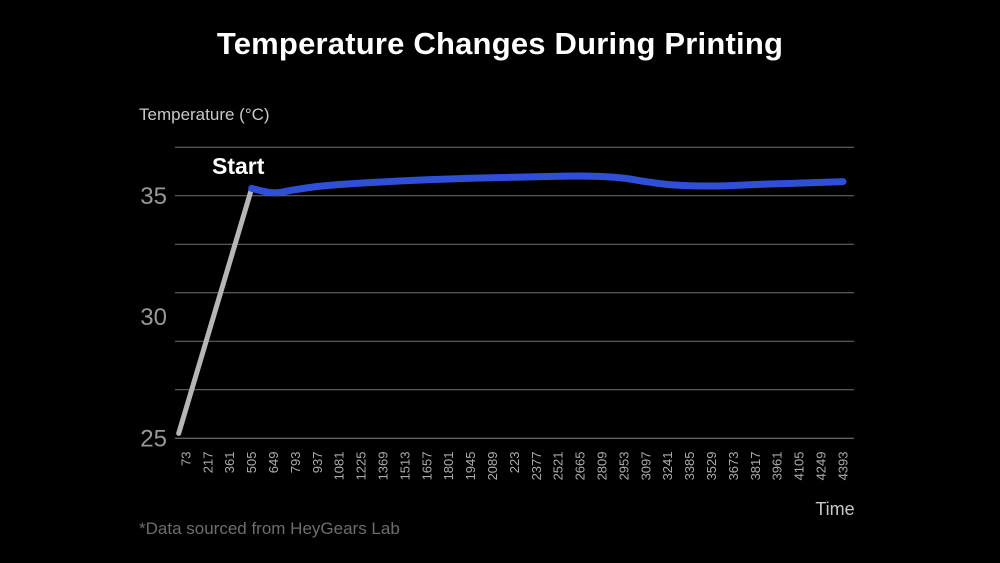  What do you see at coordinates (536, 466) in the screenshot?
I see `x-tick-label: 2377` at bounding box center [536, 466].